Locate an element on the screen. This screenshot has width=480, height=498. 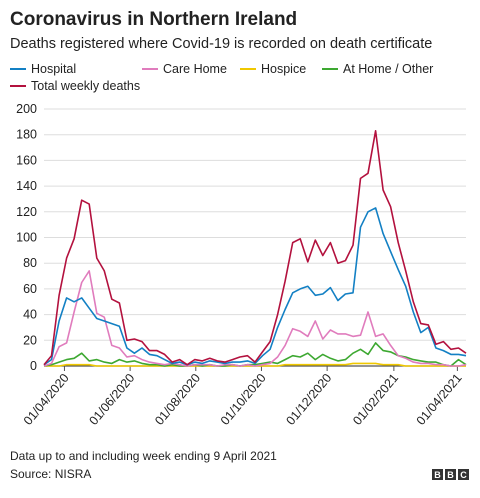
y-tick-label-160: 160 is located at coordinates (26, 160).